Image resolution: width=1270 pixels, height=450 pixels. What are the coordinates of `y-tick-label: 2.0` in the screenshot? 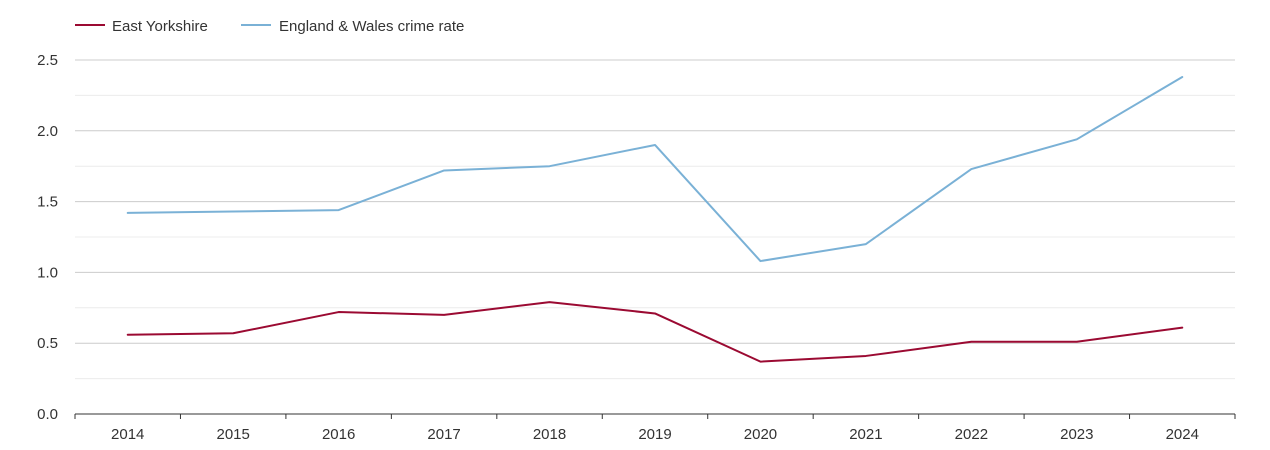 It's located at (47, 131).